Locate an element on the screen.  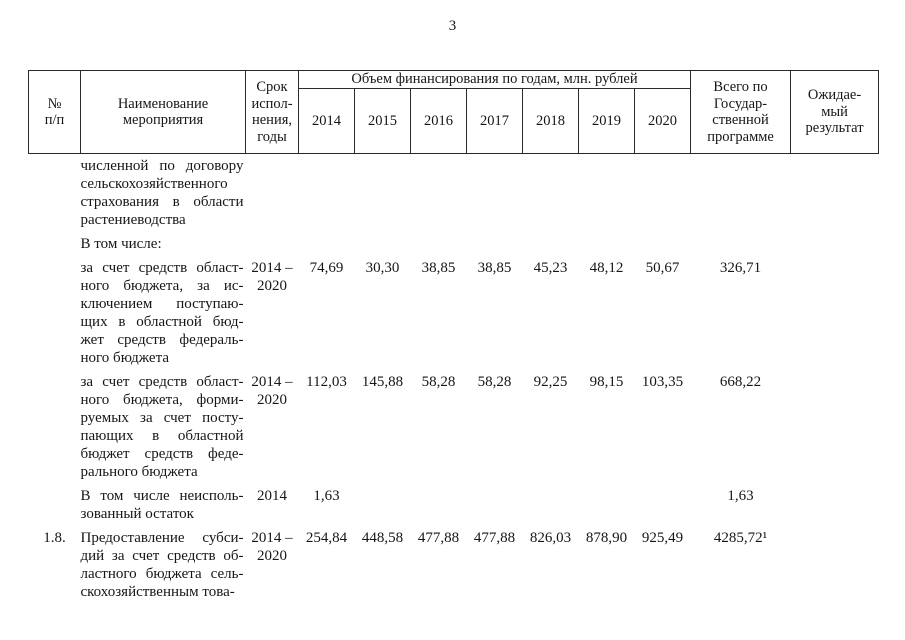
table-row: В том числе: is located at coordinates (454, 241).